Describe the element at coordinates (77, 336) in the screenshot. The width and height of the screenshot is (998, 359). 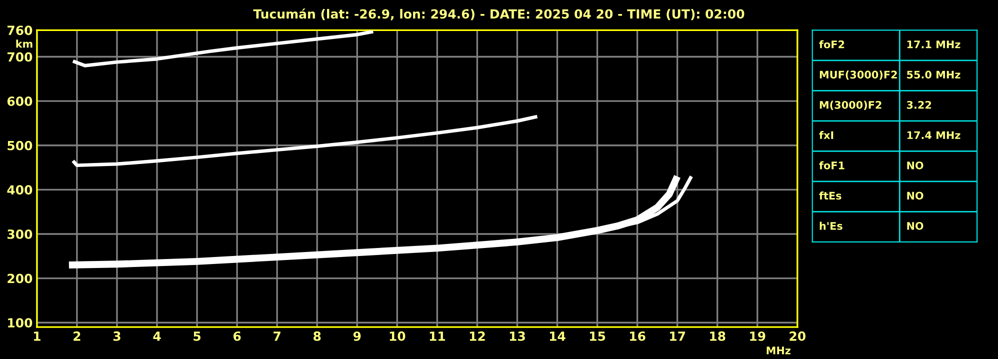
I see `x-tick-label: 2` at that location.